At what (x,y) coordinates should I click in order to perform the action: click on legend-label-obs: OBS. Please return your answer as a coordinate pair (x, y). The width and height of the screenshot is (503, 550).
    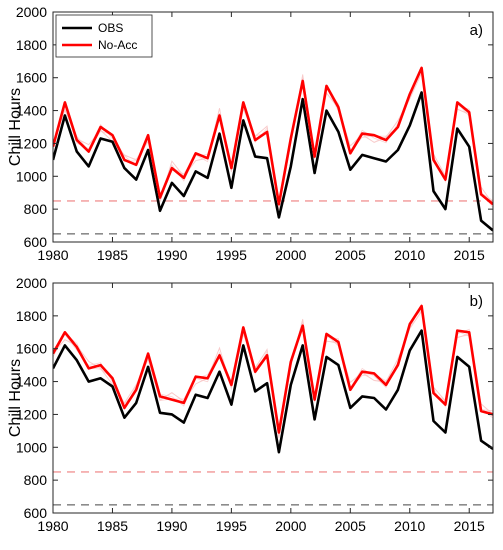
    Looking at the image, I should click on (110, 28).